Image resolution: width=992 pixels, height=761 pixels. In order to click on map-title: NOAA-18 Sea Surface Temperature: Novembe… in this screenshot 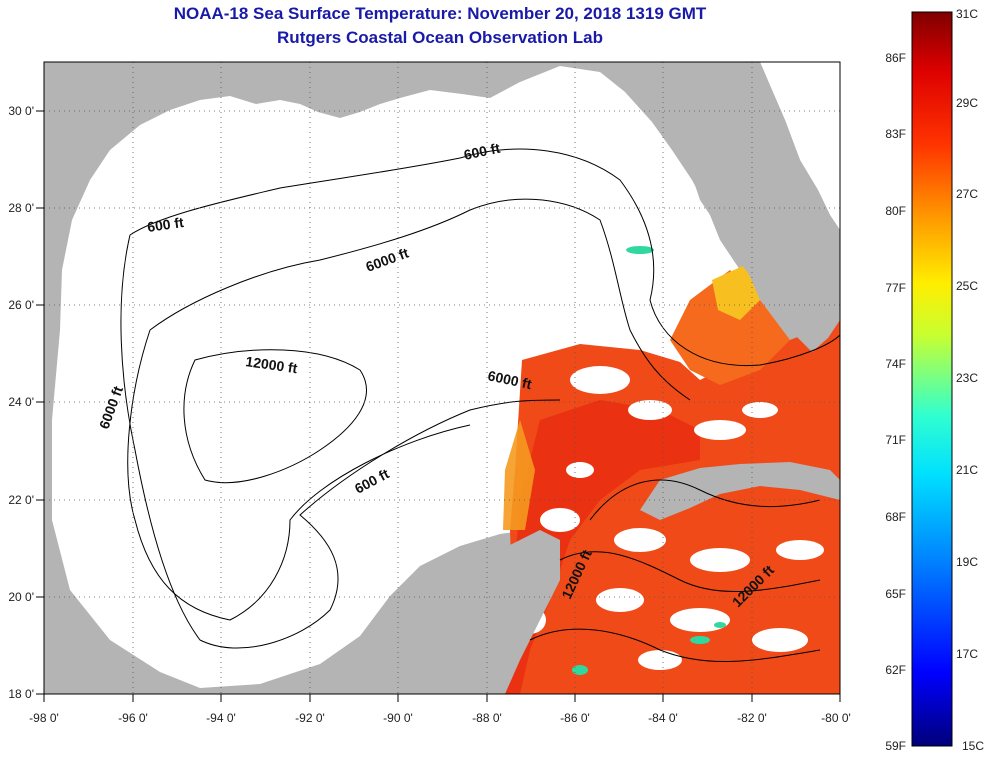, I will do `click(440, 13)`.